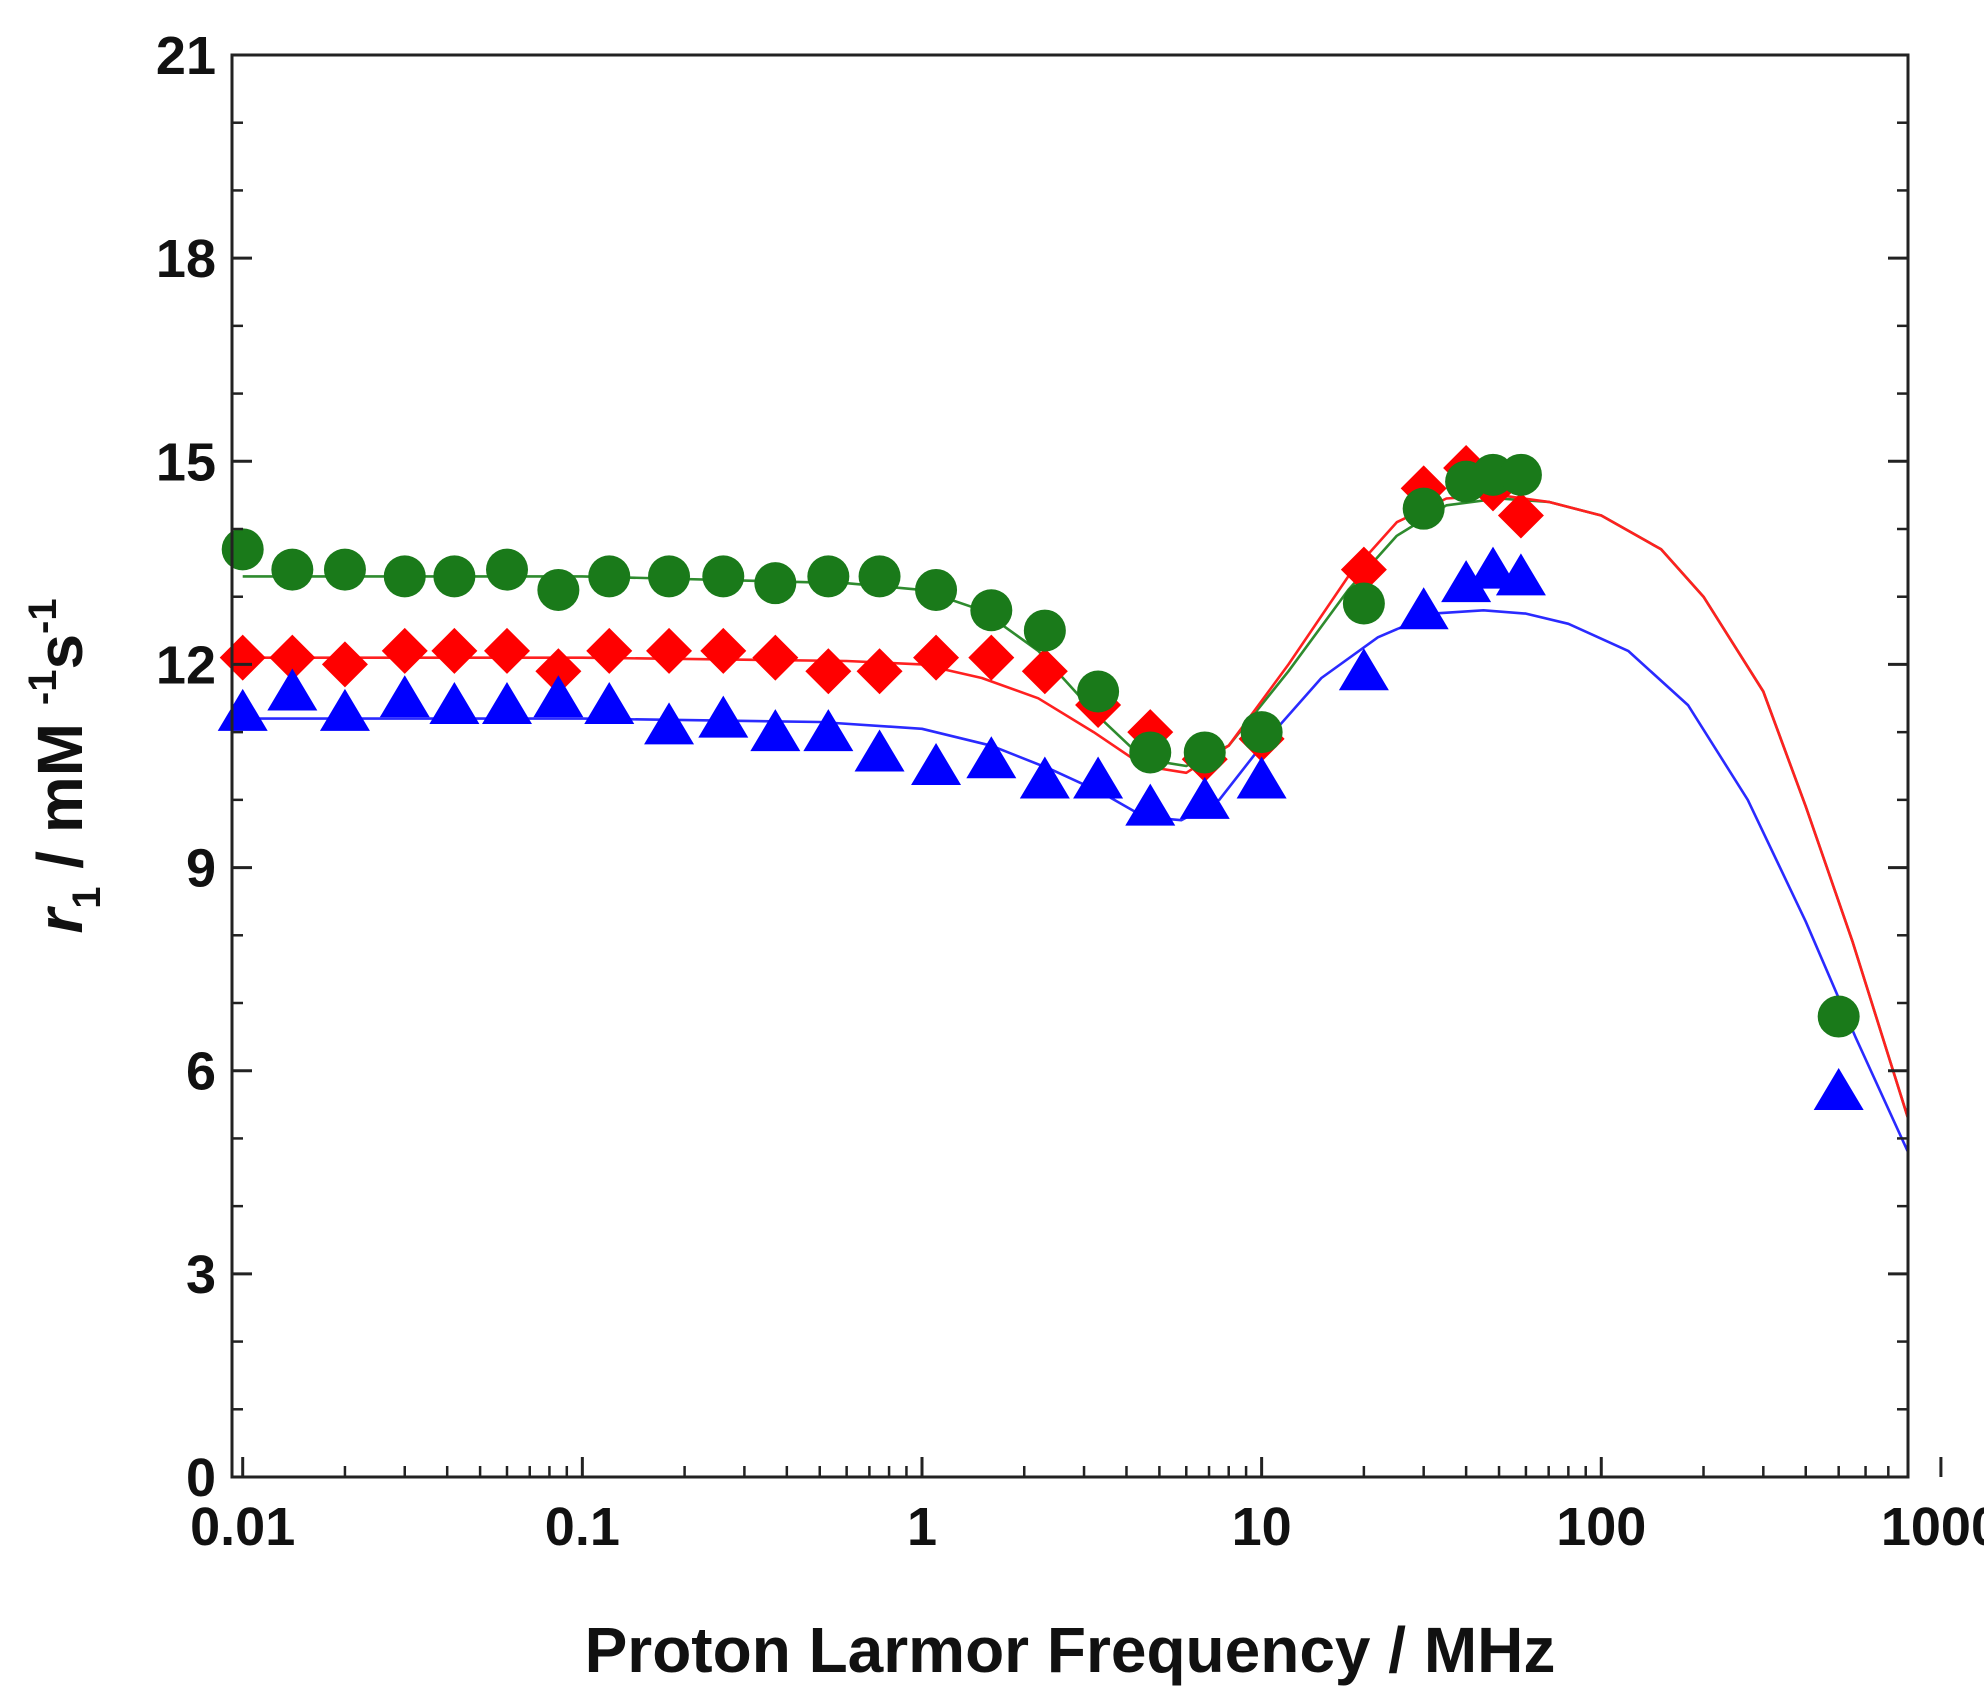 This screenshot has height=1689, width=1984. What do you see at coordinates (582, 1527) in the screenshot?
I see `x-tick-label: 0.1` at bounding box center [582, 1527].